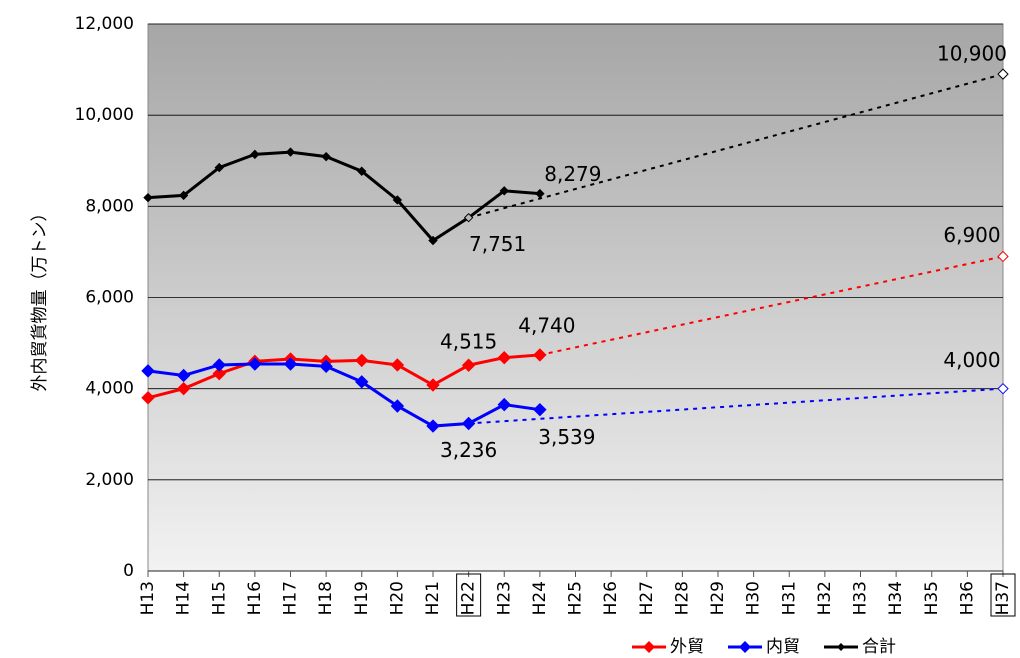  Describe the element at coordinates (682, 598) in the screenshot. I see `x-tick-label: H28` at that location.